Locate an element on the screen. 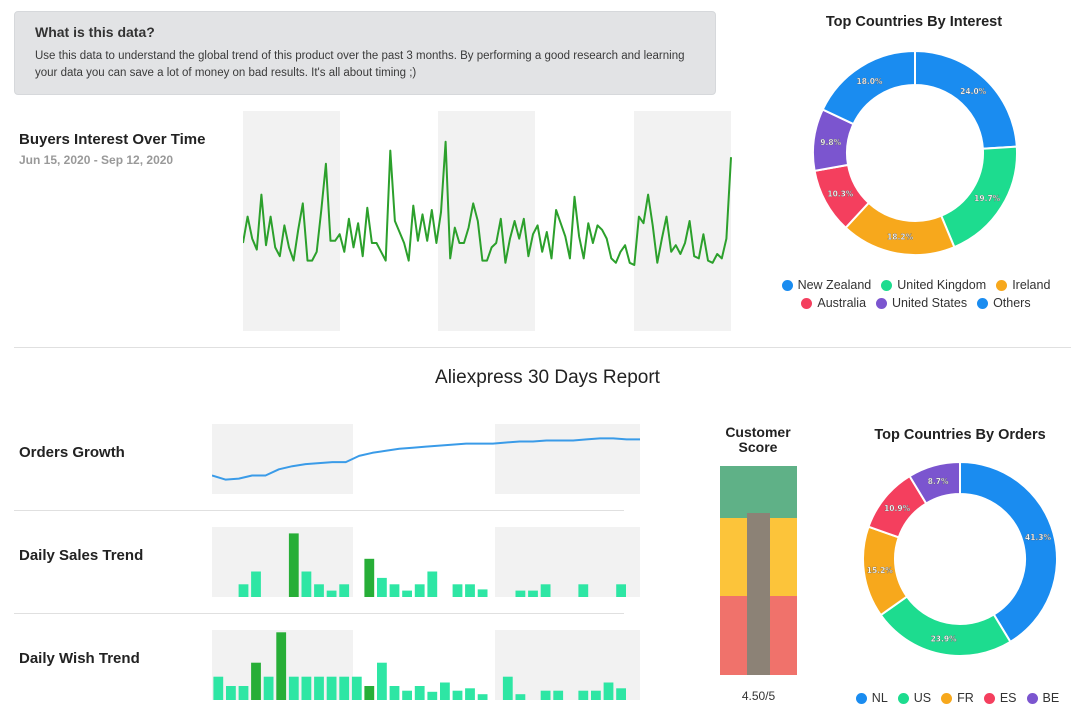  interest-donut-legend-item: United States is located at coordinates (921, 303).